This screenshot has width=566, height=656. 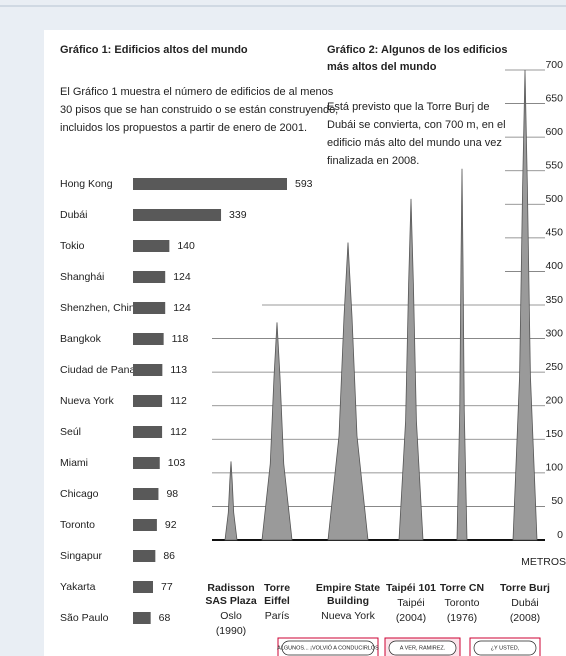 What do you see at coordinates (524, 603) in the screenshot?
I see `building-city: Dubái` at bounding box center [524, 603].